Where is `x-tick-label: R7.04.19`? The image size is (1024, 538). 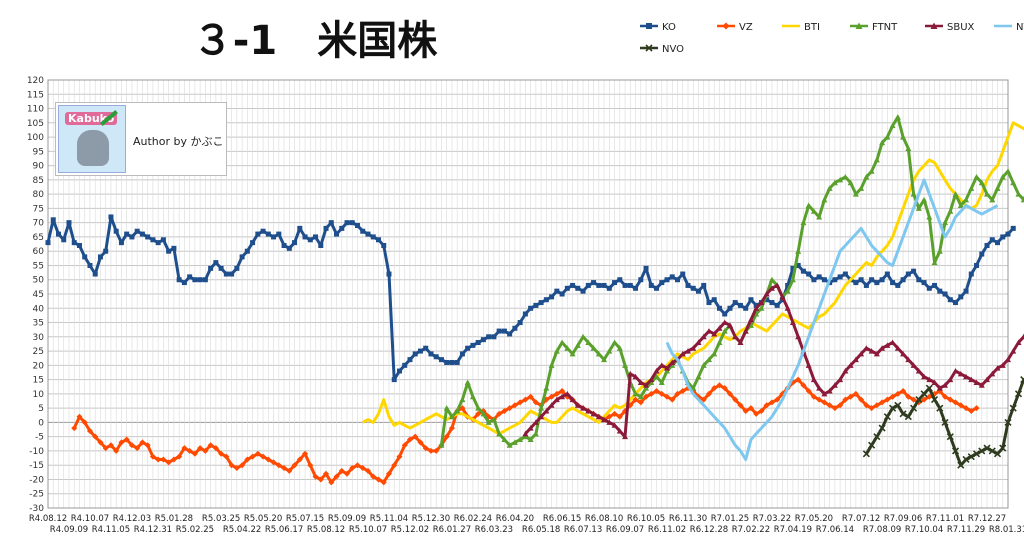
x-tick-label: R7.04.19 is located at coordinates (793, 530).